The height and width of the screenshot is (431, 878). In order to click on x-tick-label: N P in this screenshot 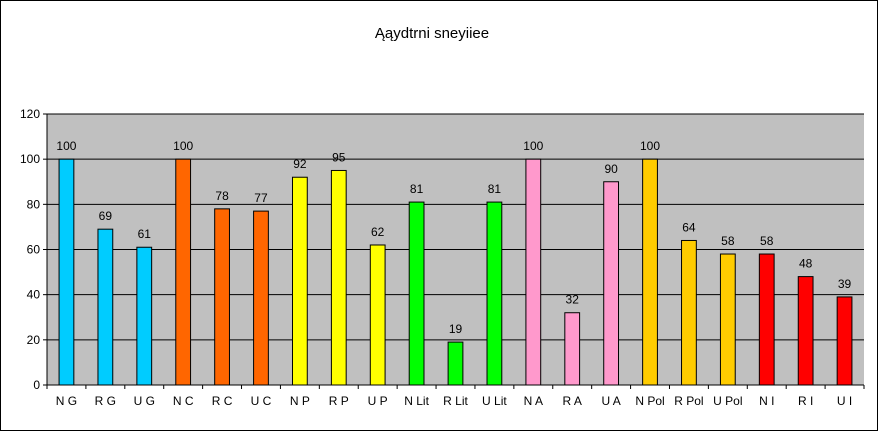, I will do `click(300, 401)`.